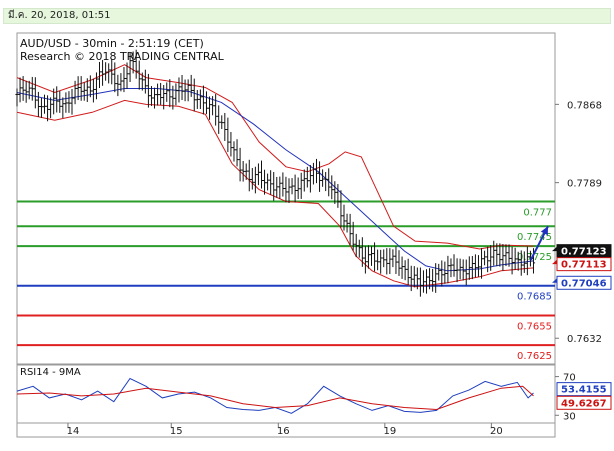  Describe the element at coordinates (122, 56) in the screenshot. I see `chart-subtitle: Research © 2018 TRADING CENTRAL` at that location.